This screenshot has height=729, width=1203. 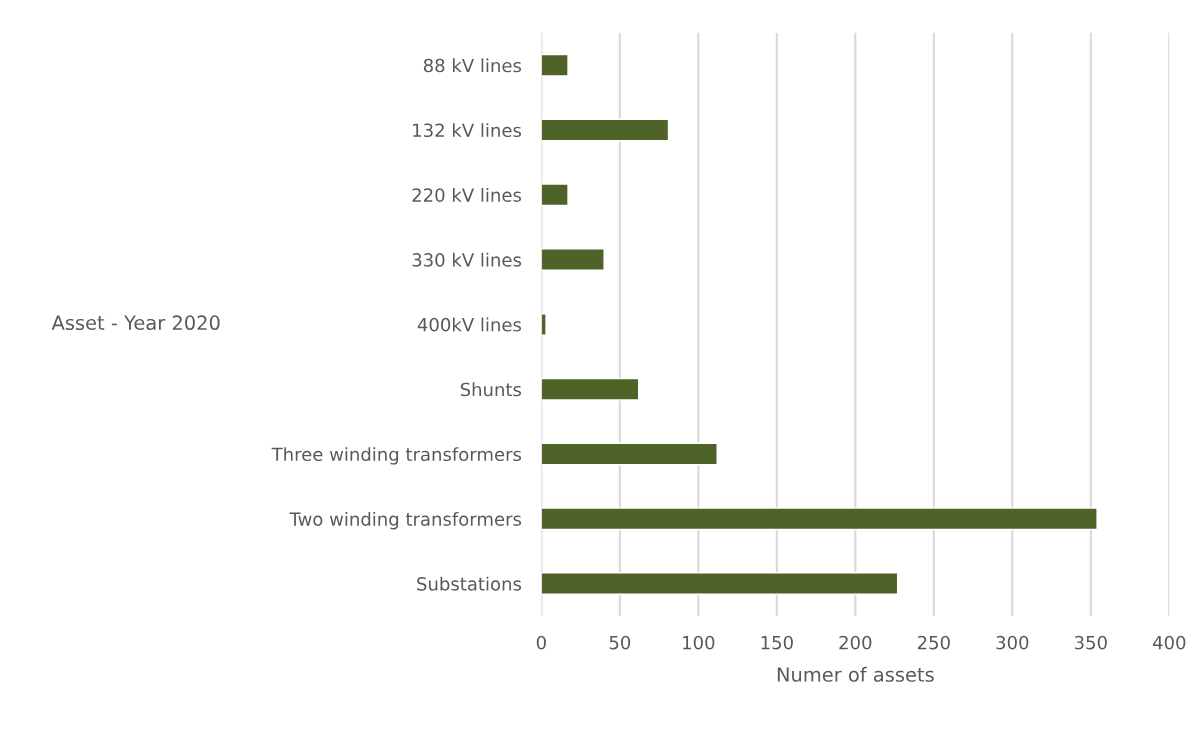 What do you see at coordinates (396, 456) in the screenshot?
I see `y-tick-label: Three winding transformers` at bounding box center [396, 456].